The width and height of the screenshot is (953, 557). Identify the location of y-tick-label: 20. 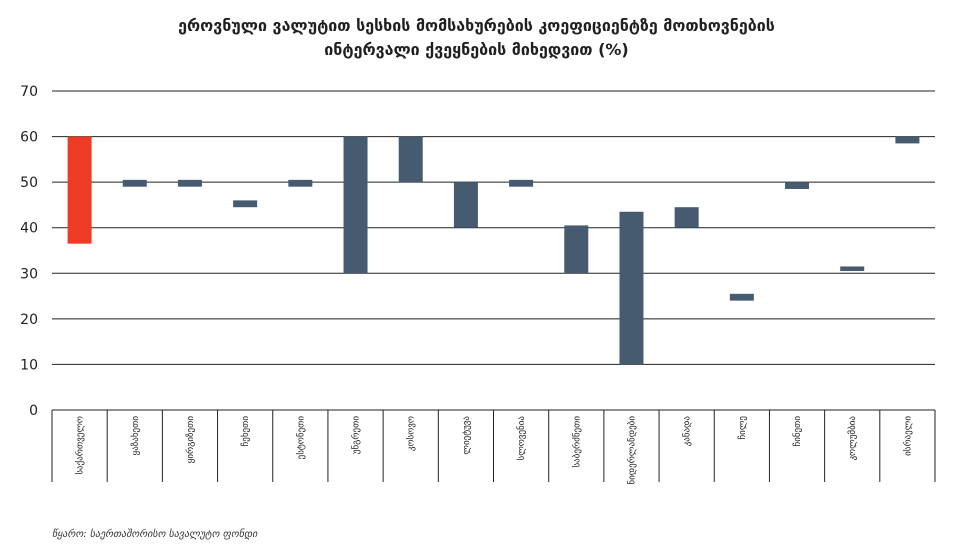
(29, 320).